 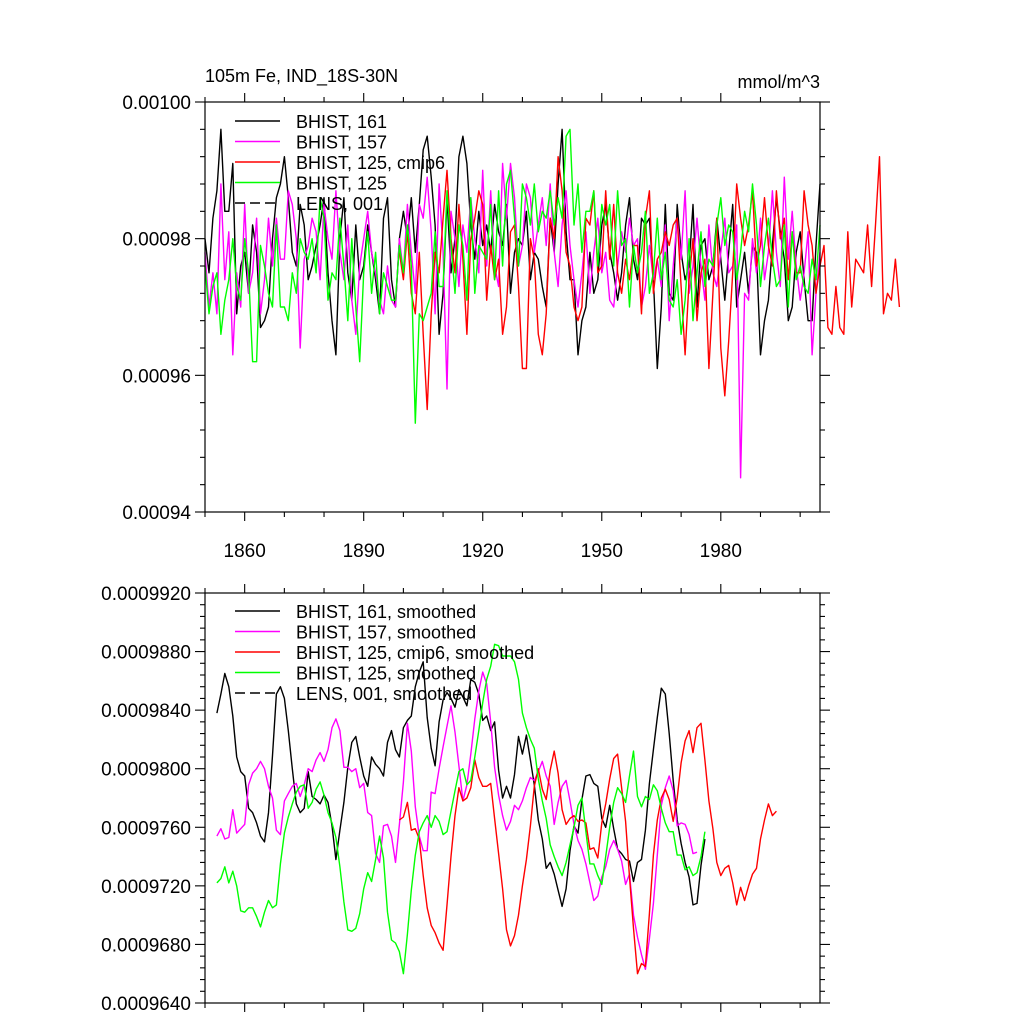 I want to click on y-tick-label: 0.0009920, so click(x=146, y=594).